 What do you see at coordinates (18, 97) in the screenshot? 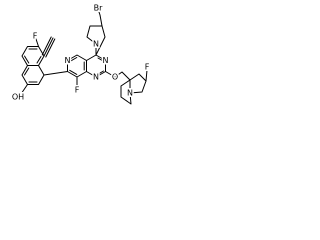
I see `atom-label: OH` at bounding box center [18, 97].